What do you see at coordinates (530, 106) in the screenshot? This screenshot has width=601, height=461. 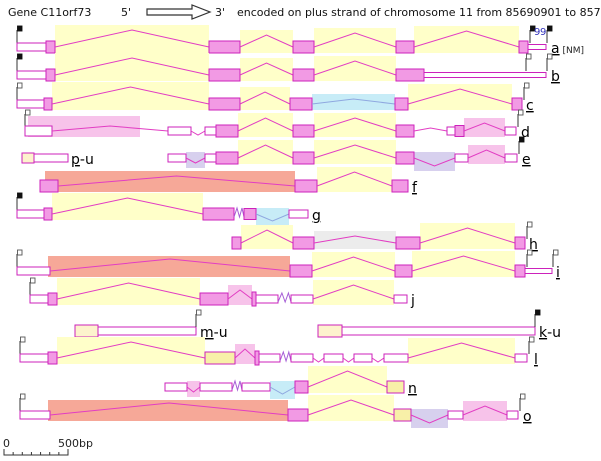 I see `transcript-label-c: c` at bounding box center [530, 106].